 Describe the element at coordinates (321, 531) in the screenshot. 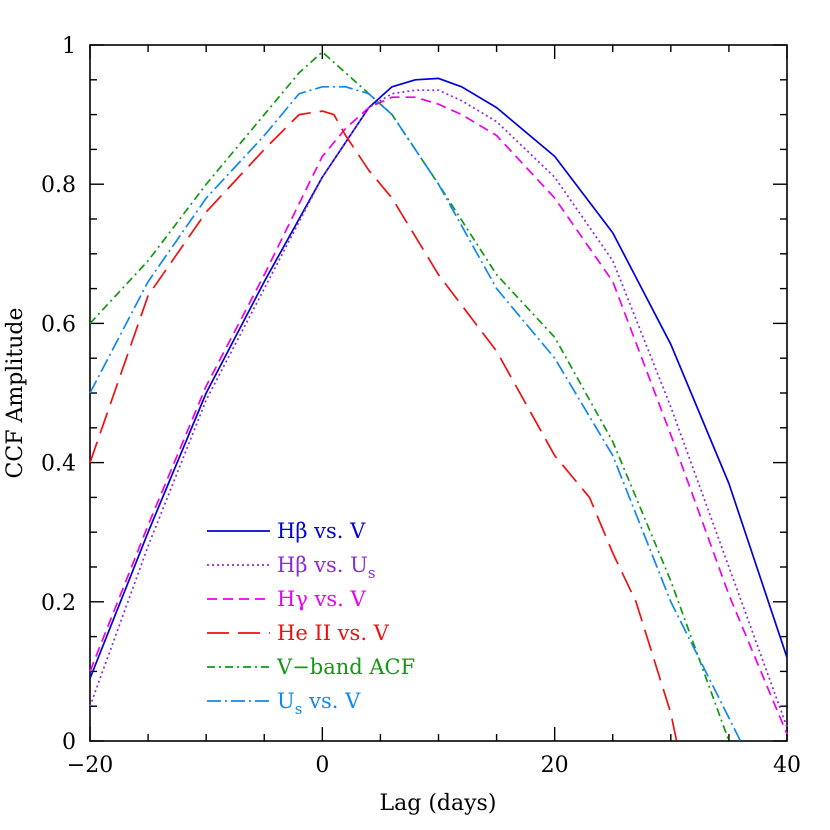

I see `legend-label: Hβ vs. V` at that location.